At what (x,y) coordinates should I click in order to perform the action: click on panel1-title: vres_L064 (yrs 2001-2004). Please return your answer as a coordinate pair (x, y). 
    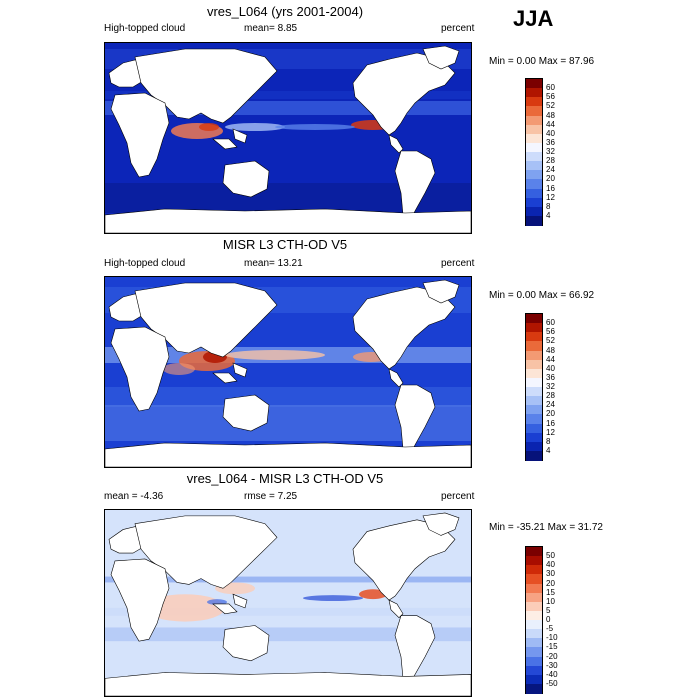
    Looking at the image, I should click on (285, 11).